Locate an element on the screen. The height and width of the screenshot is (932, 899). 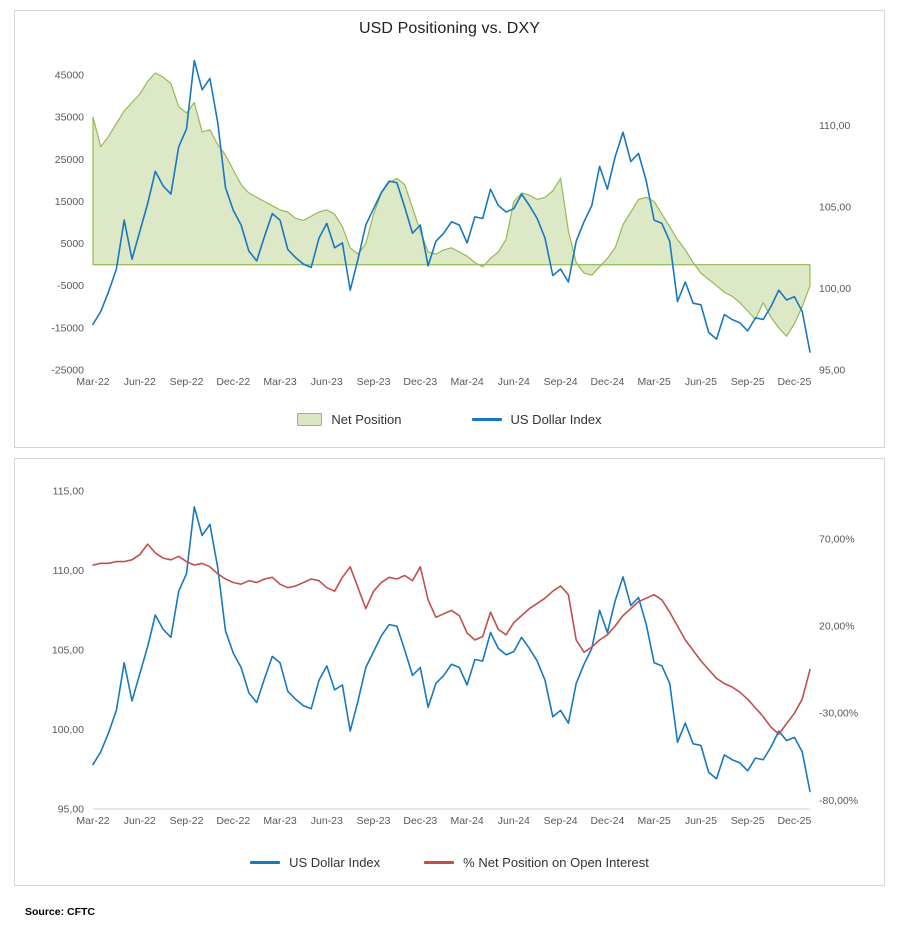
legend-label-us-dollar-index: US Dollar Index is located at coordinates (556, 419).